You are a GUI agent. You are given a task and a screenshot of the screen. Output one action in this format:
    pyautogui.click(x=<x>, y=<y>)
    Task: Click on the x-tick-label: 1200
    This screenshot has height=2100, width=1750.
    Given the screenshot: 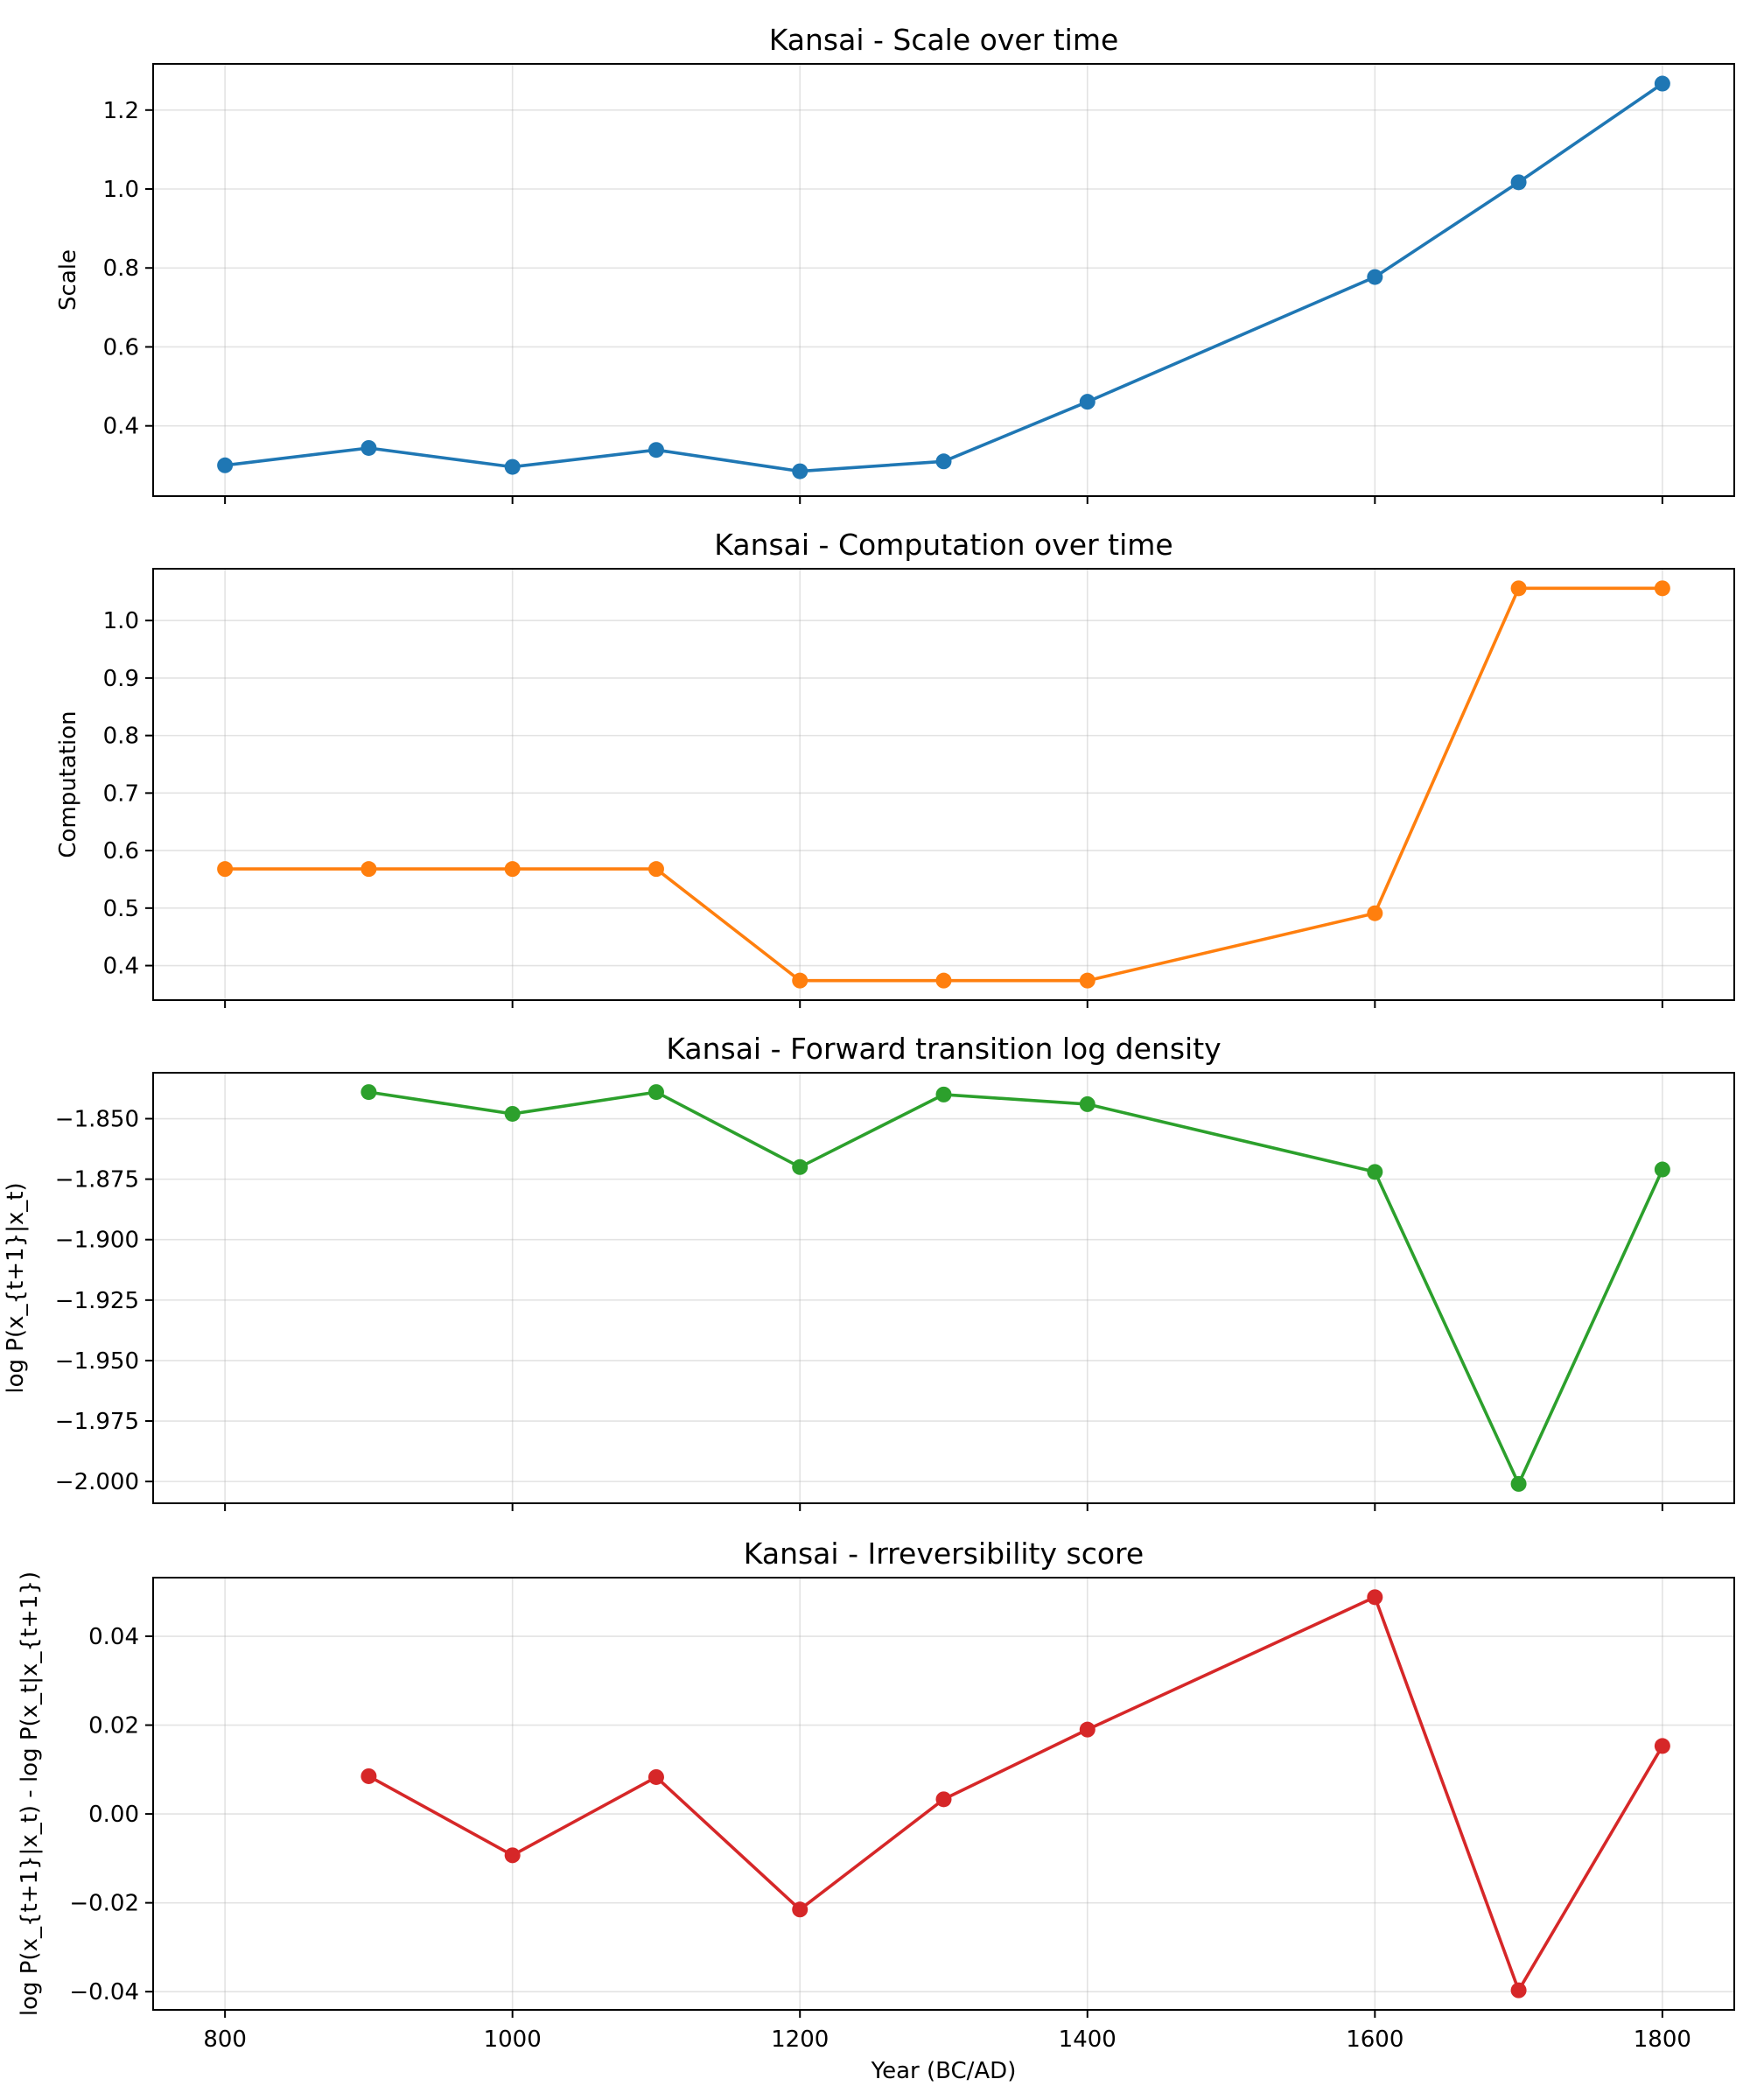 What is the action you would take?
    pyautogui.click(x=800, y=2039)
    